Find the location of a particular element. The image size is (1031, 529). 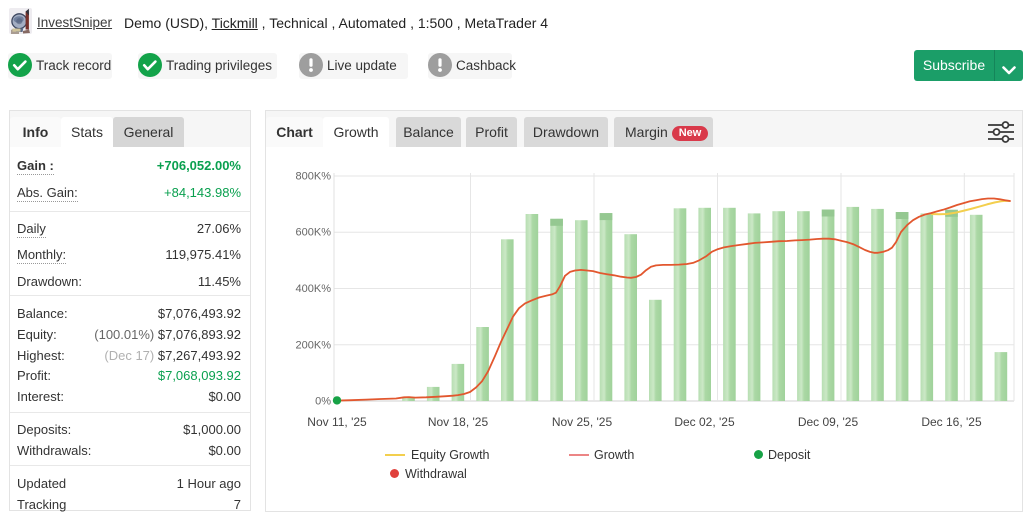

svg-text: Dec 02, '25 is located at coordinates (704, 422).